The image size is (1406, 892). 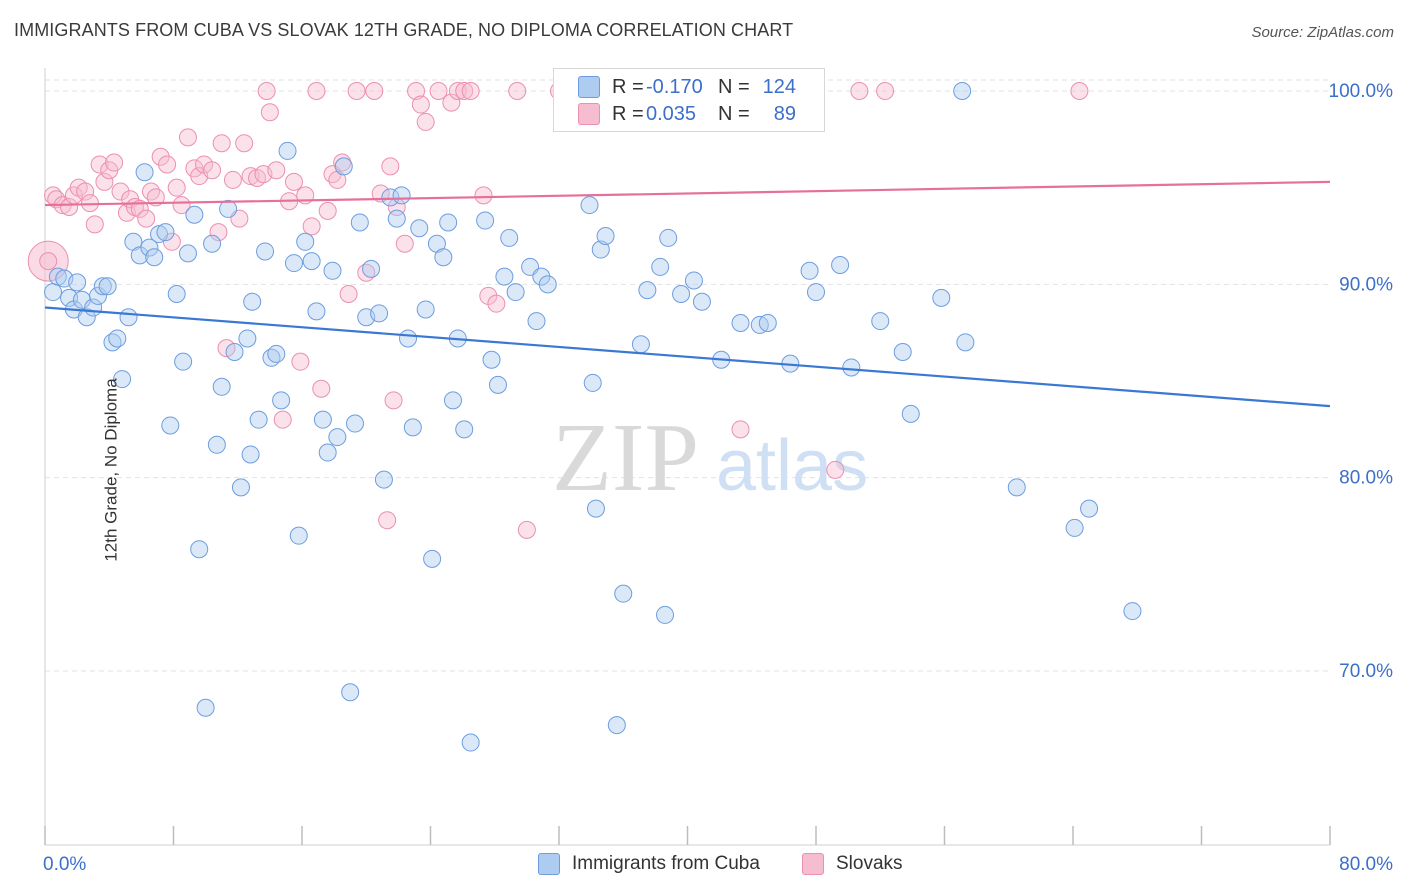 I want to click on n-value: 124, so click(x=779, y=86).